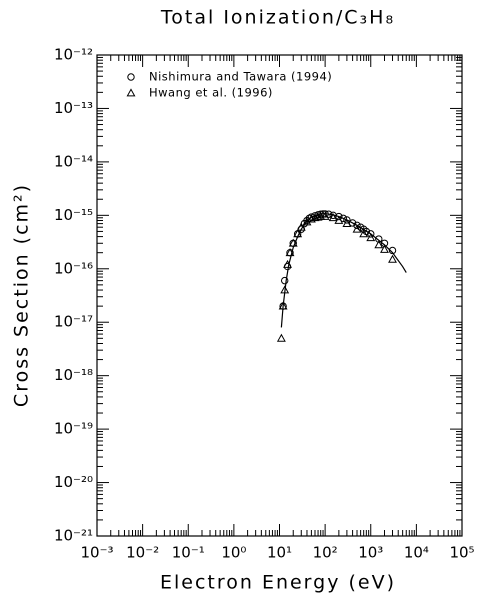 The width and height of the screenshot is (483, 604). I want to click on x-tick-label: 10⁵, so click(461, 553).